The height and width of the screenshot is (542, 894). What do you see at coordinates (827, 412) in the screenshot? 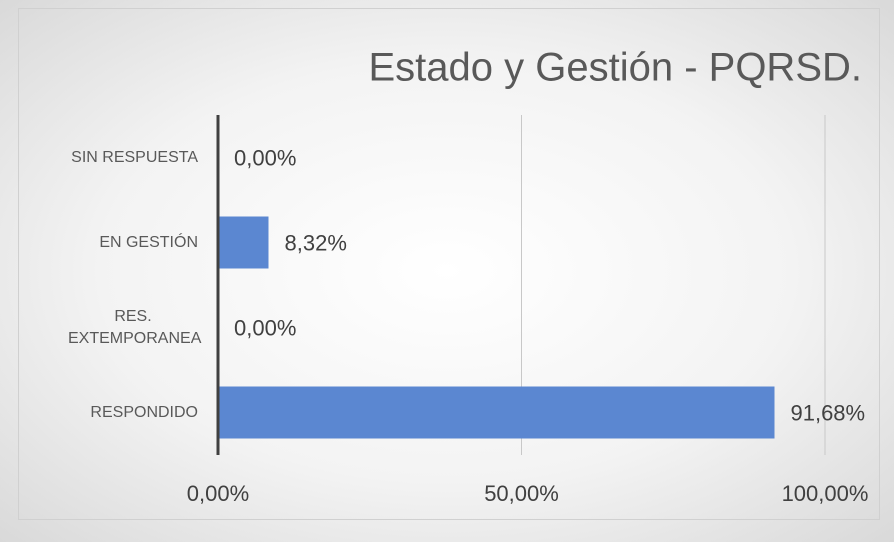
I see `value-label: 91,68%` at bounding box center [827, 412].